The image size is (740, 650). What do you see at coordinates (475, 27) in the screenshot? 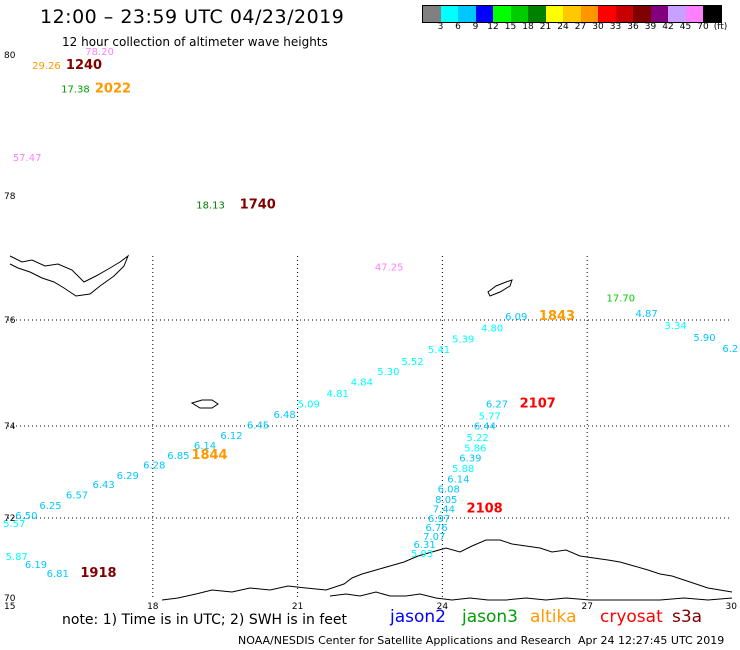
I see `colorbar-label: 9` at bounding box center [475, 27].